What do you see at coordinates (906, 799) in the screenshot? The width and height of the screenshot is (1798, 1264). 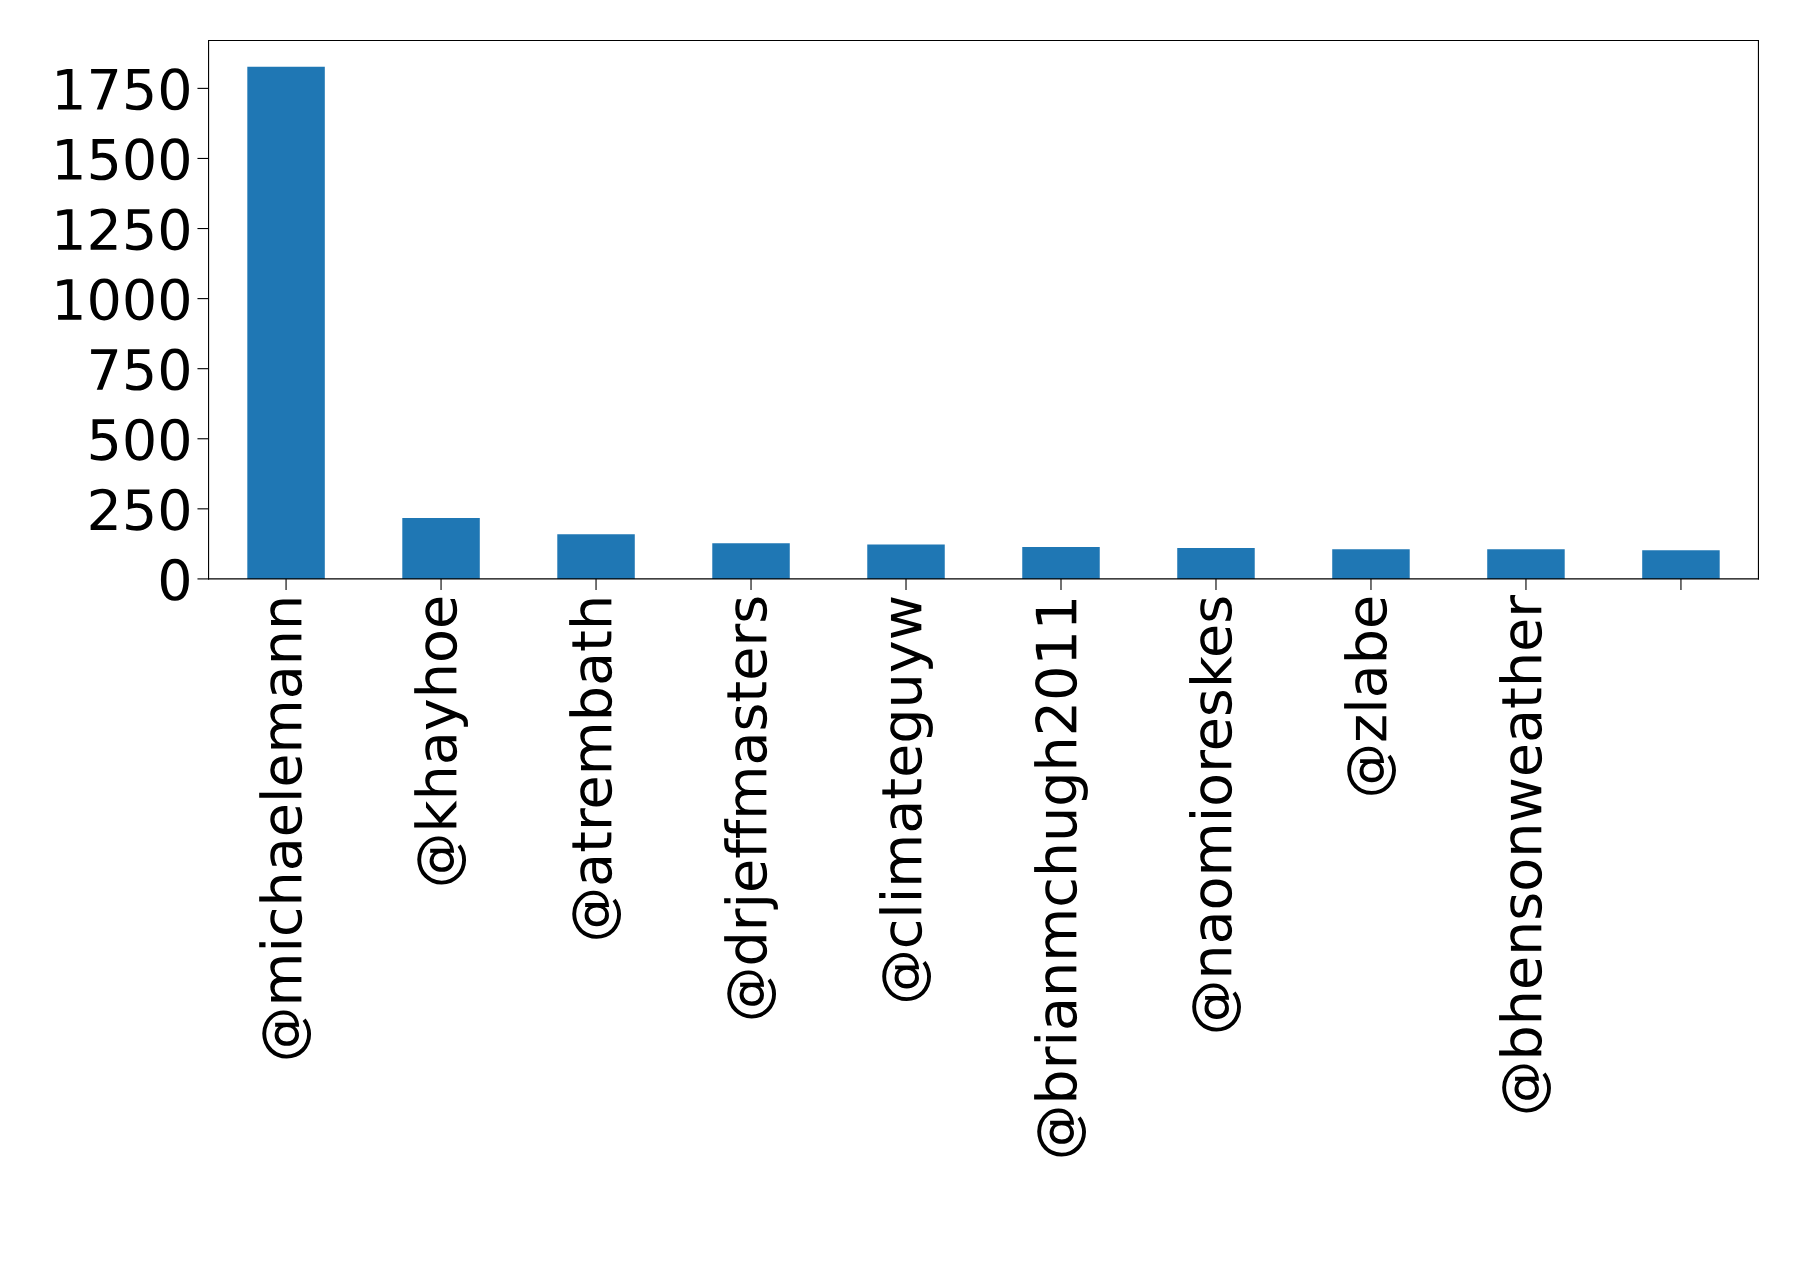 I see `x-tick-label: @climateguyw` at bounding box center [906, 799].